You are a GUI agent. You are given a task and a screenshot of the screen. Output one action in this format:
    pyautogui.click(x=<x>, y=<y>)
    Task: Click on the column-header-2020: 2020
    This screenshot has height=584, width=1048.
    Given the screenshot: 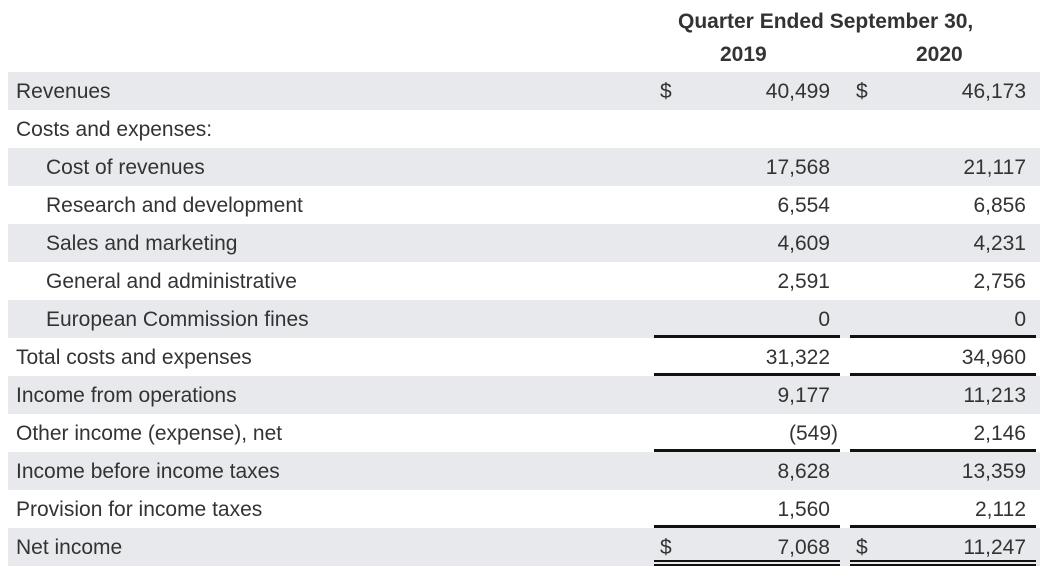 What is the action you would take?
    pyautogui.click(x=939, y=54)
    